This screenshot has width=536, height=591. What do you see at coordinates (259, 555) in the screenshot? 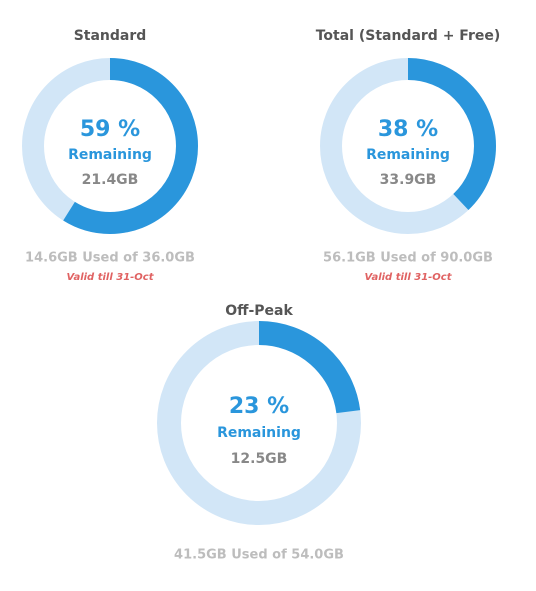
I see `usage-text: 41.5GB Used of 54.0GB` at bounding box center [259, 555].